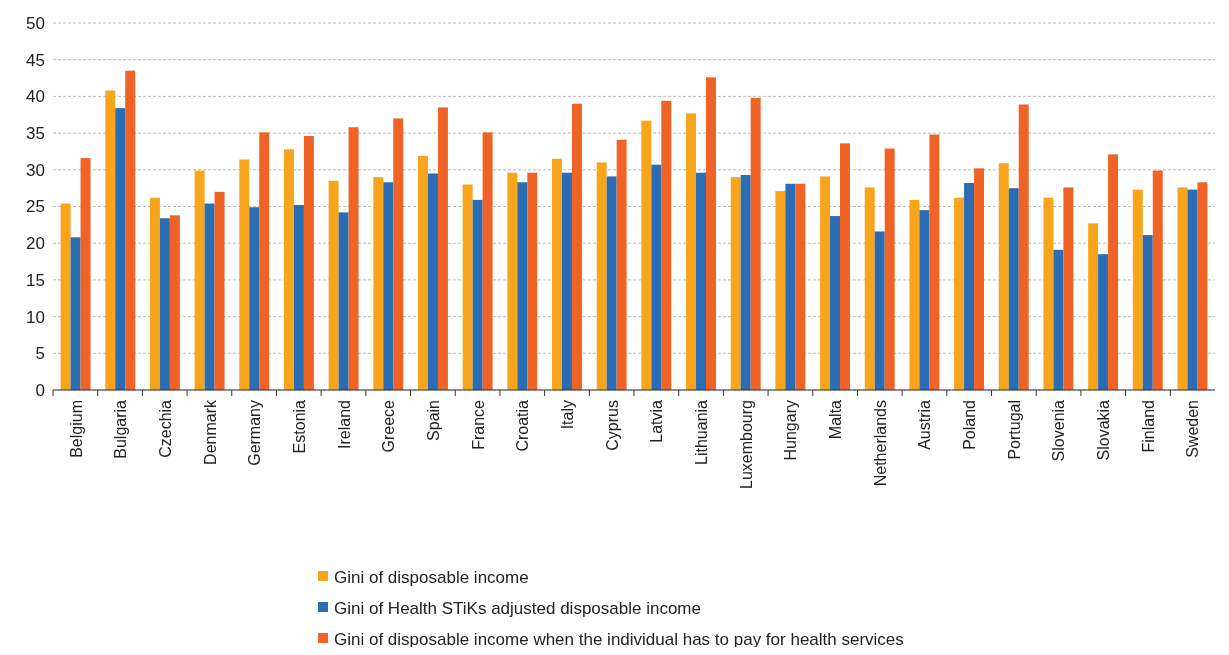 The image size is (1229, 655). I want to click on x-tick-label: Lithuania, so click(702, 432).